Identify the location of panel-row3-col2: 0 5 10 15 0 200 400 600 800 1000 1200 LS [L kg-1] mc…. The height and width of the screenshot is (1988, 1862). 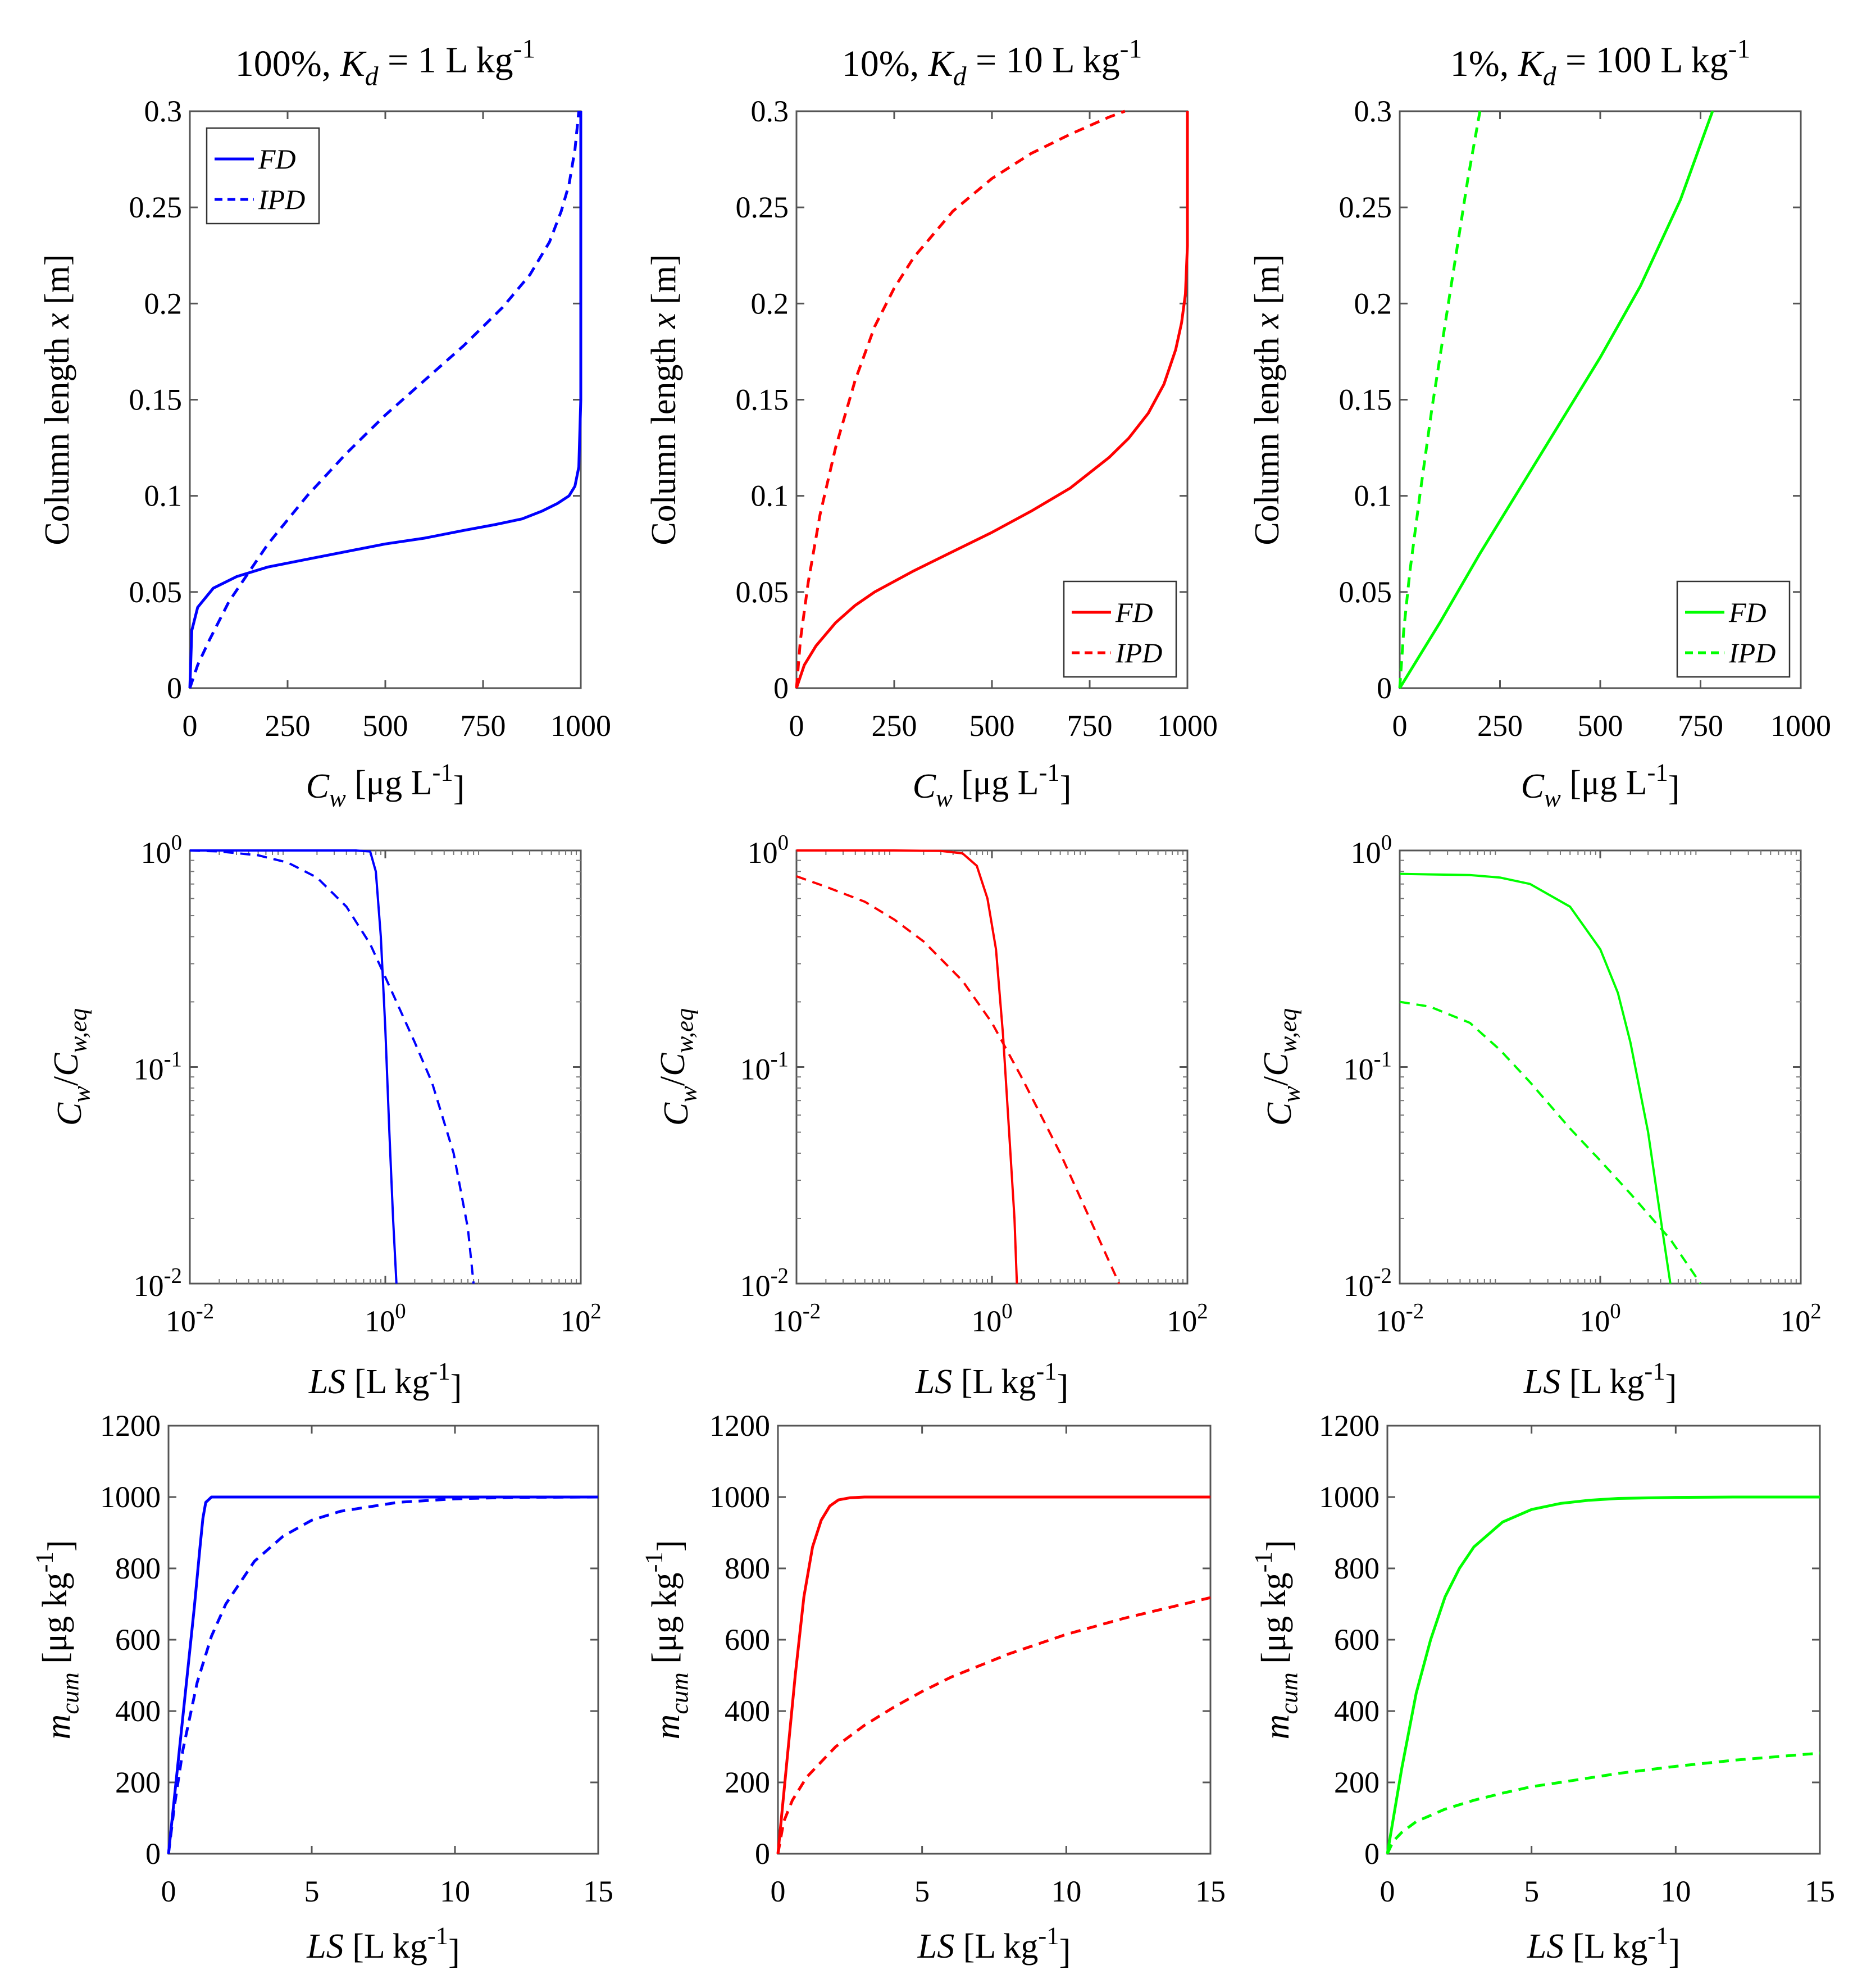
(932, 1690).